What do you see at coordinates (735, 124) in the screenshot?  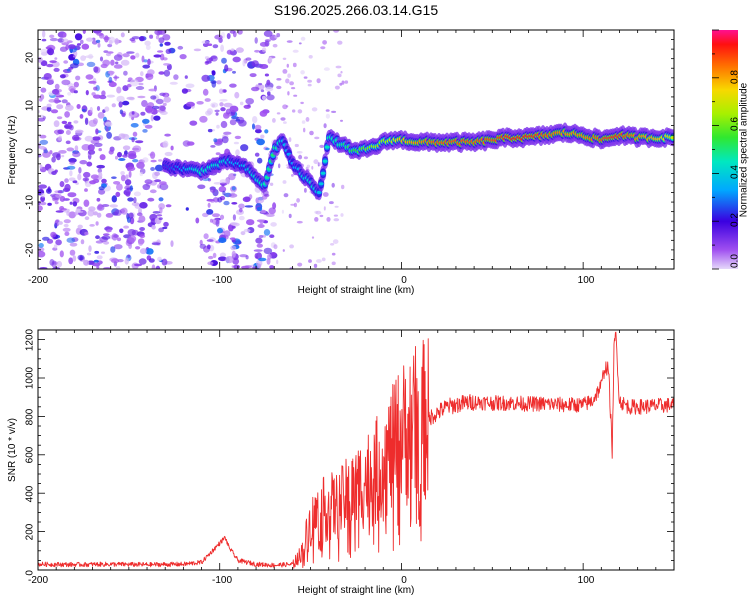 I see `colorbar-tick-3: 0.6` at bounding box center [735, 124].